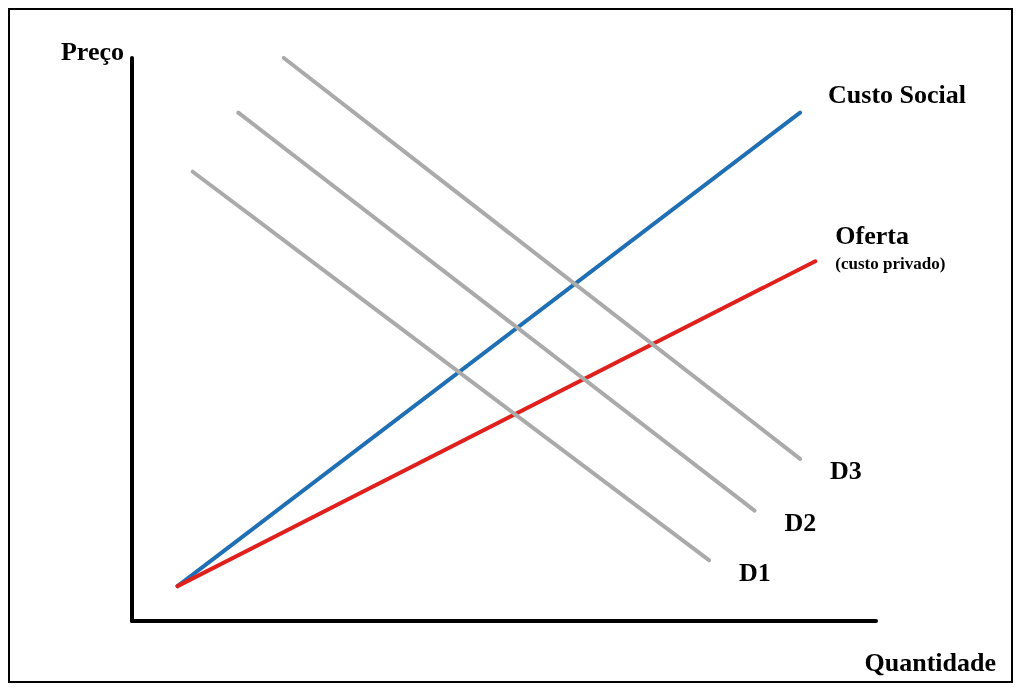 This screenshot has height=691, width=1021. I want to click on series-label: Oferta (custo privado), so click(890, 246).